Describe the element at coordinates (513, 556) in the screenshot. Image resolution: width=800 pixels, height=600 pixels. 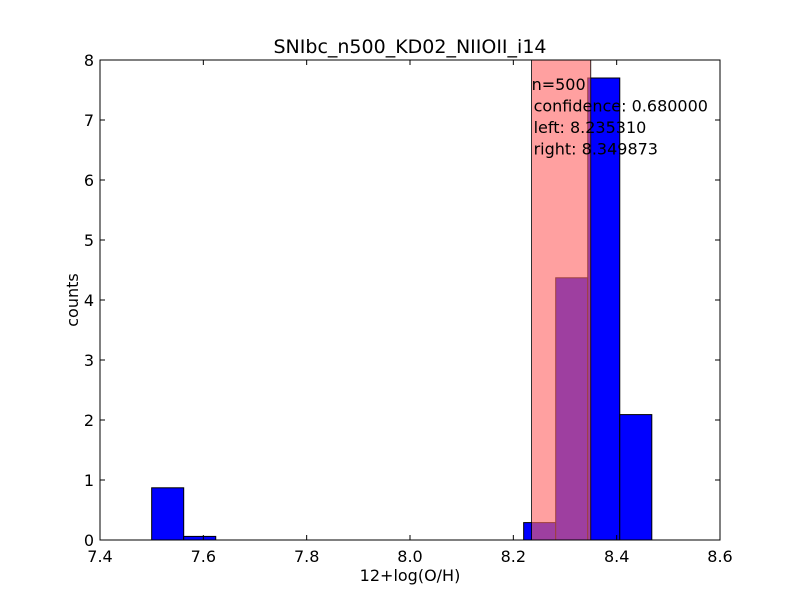
I see `x-tick-label: 8.2` at that location.